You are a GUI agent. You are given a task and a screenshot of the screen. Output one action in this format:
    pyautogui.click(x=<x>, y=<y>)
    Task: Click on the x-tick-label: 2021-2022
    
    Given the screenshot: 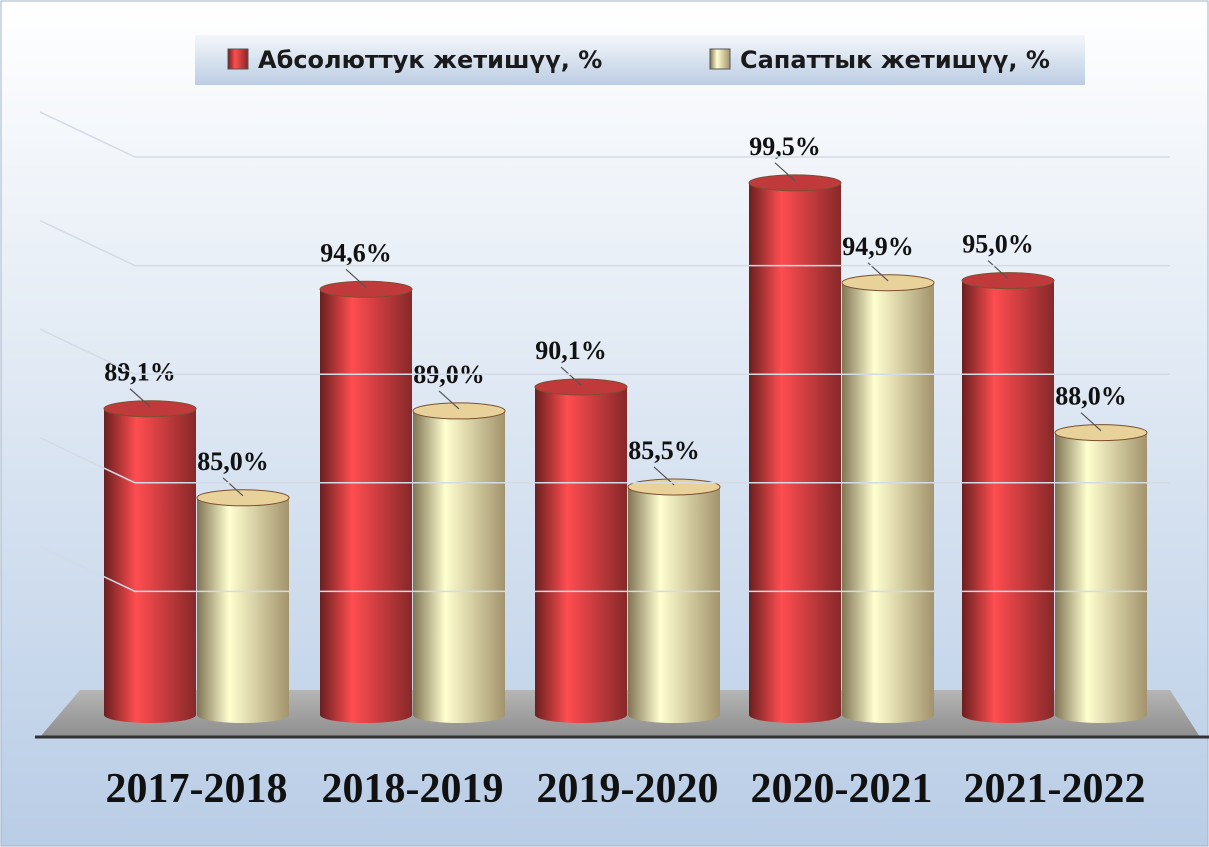 What is the action you would take?
    pyautogui.click(x=1055, y=789)
    